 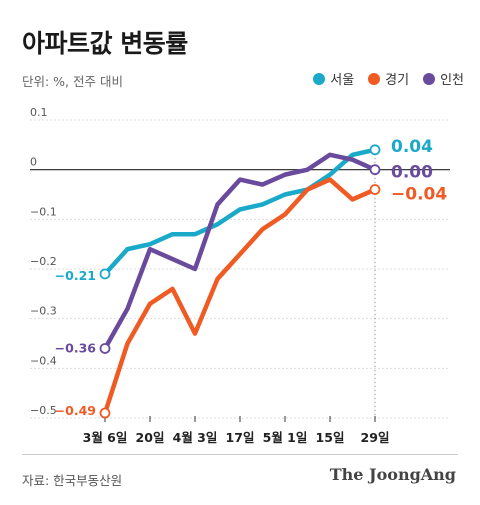 What do you see at coordinates (412, 173) in the screenshot?
I see `end-label-incheon: 0.00` at bounding box center [412, 173].